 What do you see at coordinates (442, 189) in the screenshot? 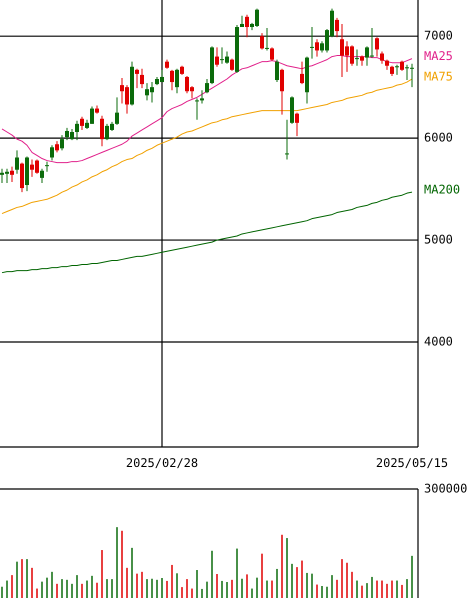
I see `series-label: MA200` at bounding box center [442, 189].